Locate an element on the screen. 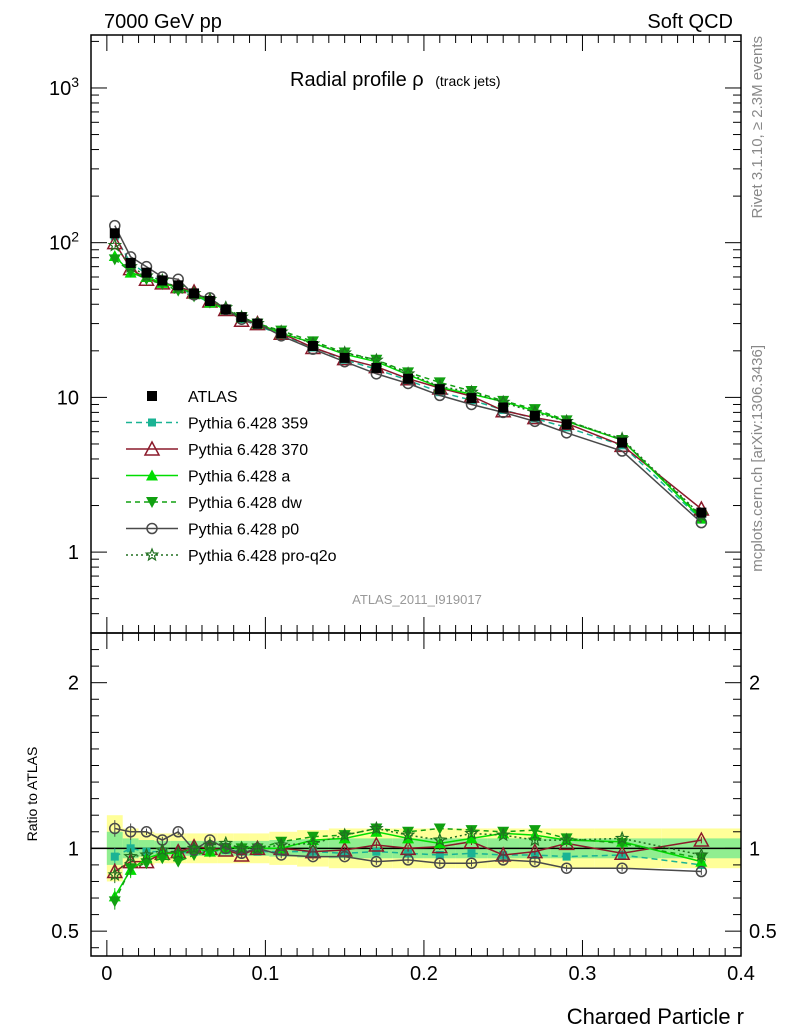 Image resolution: width=786 pixels, height=1029 pixels. analysis-id: ATLAS_2011_I919017 is located at coordinates (417, 599).